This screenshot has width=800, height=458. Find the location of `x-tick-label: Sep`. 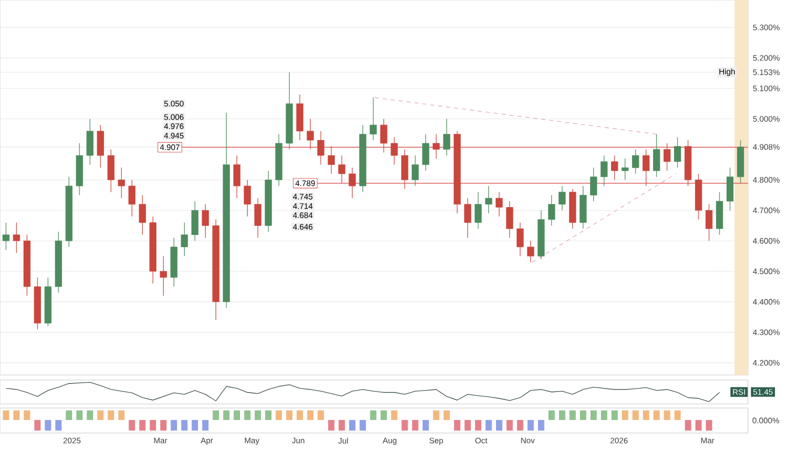

x-tick-label: Sep is located at coordinates (436, 441).